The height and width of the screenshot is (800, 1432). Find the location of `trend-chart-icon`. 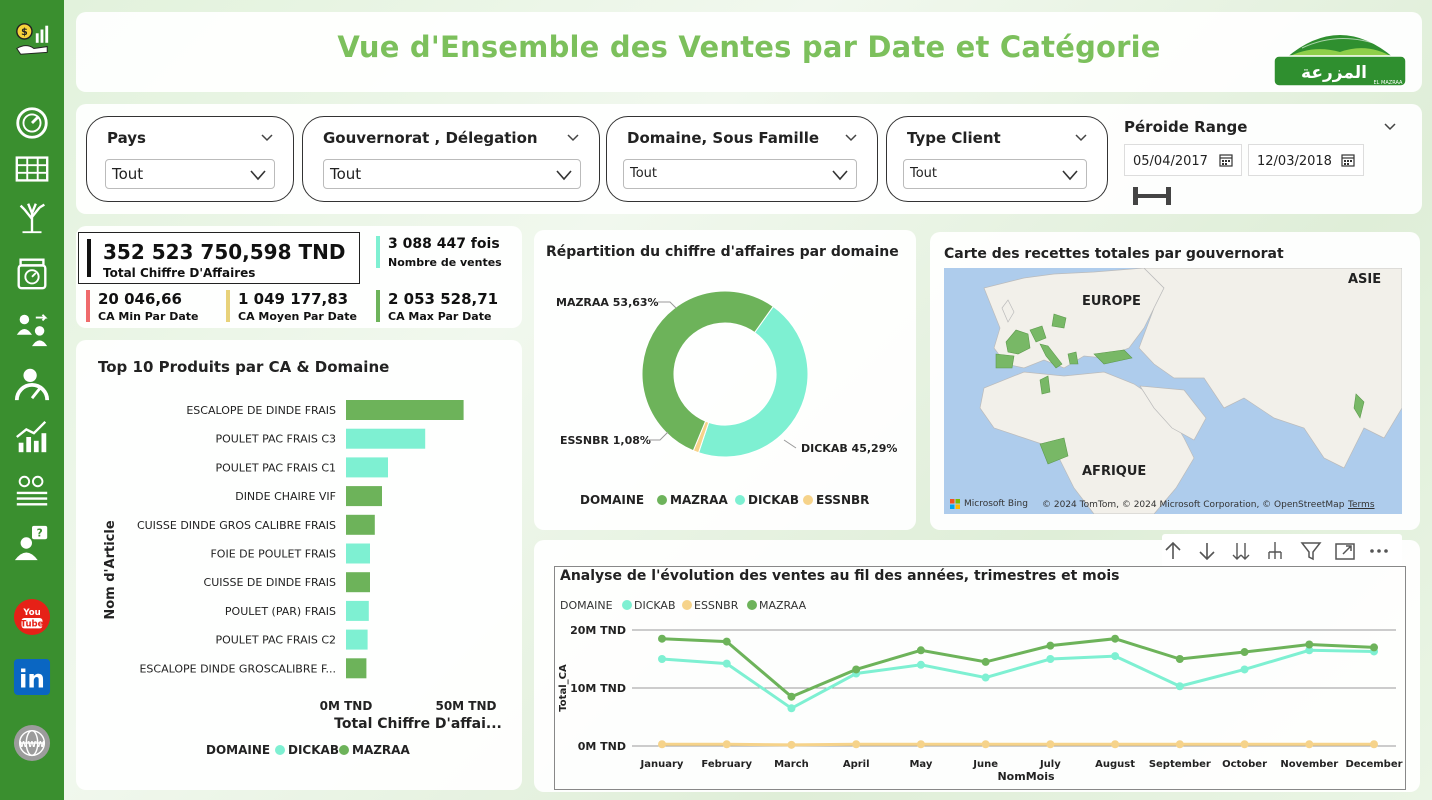

trend-chart-icon is located at coordinates (32, 437).